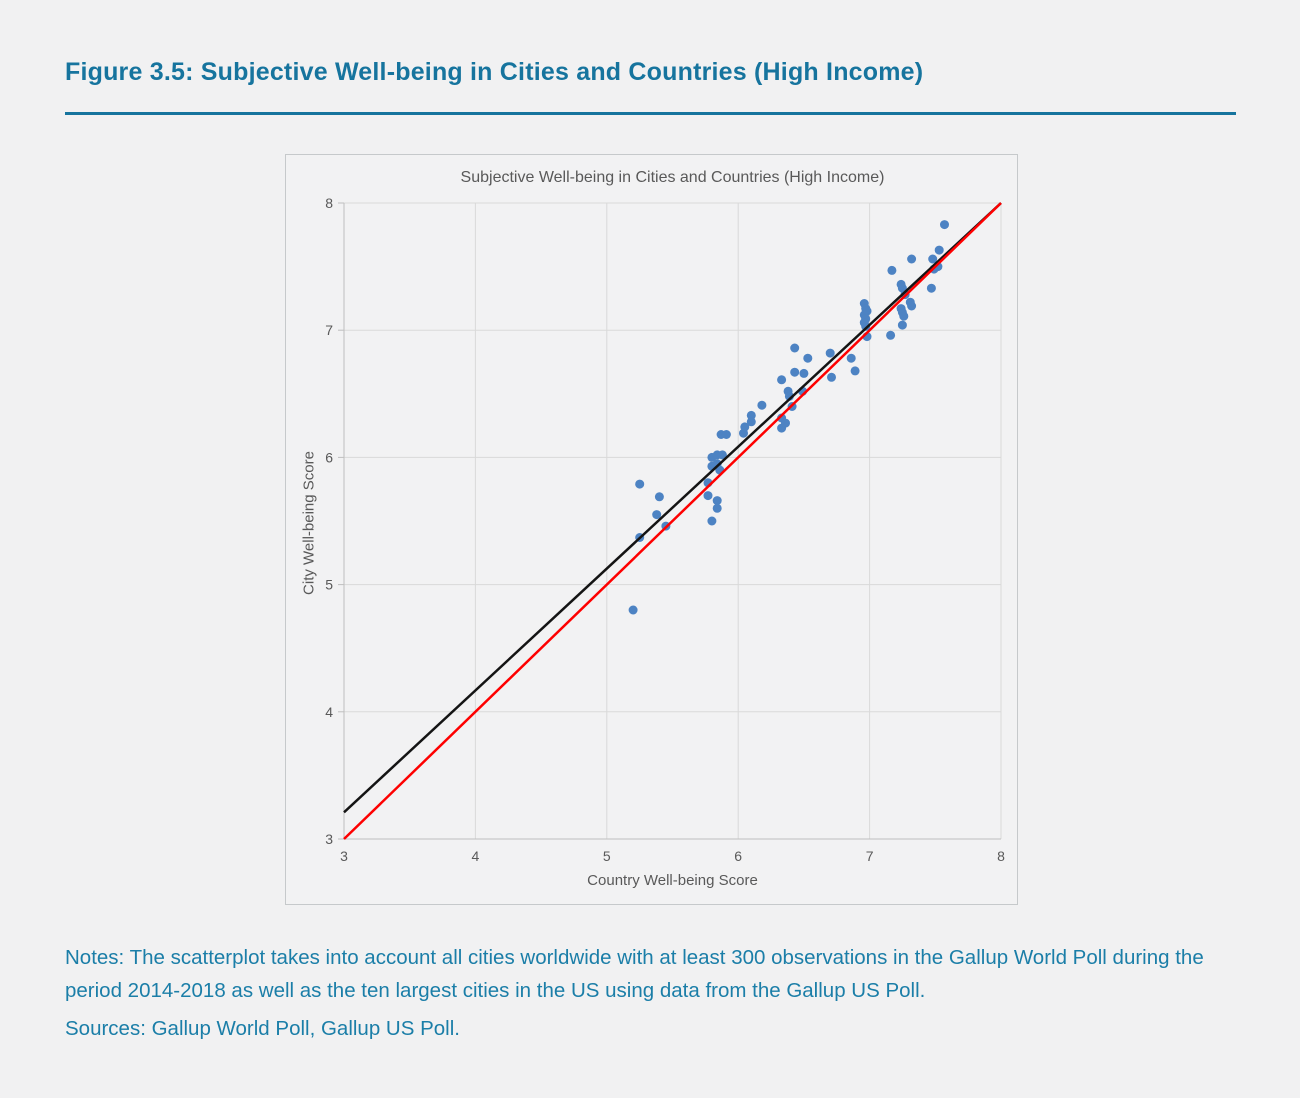  What do you see at coordinates (329, 712) in the screenshot?
I see `y-tick-label: 4` at bounding box center [329, 712].